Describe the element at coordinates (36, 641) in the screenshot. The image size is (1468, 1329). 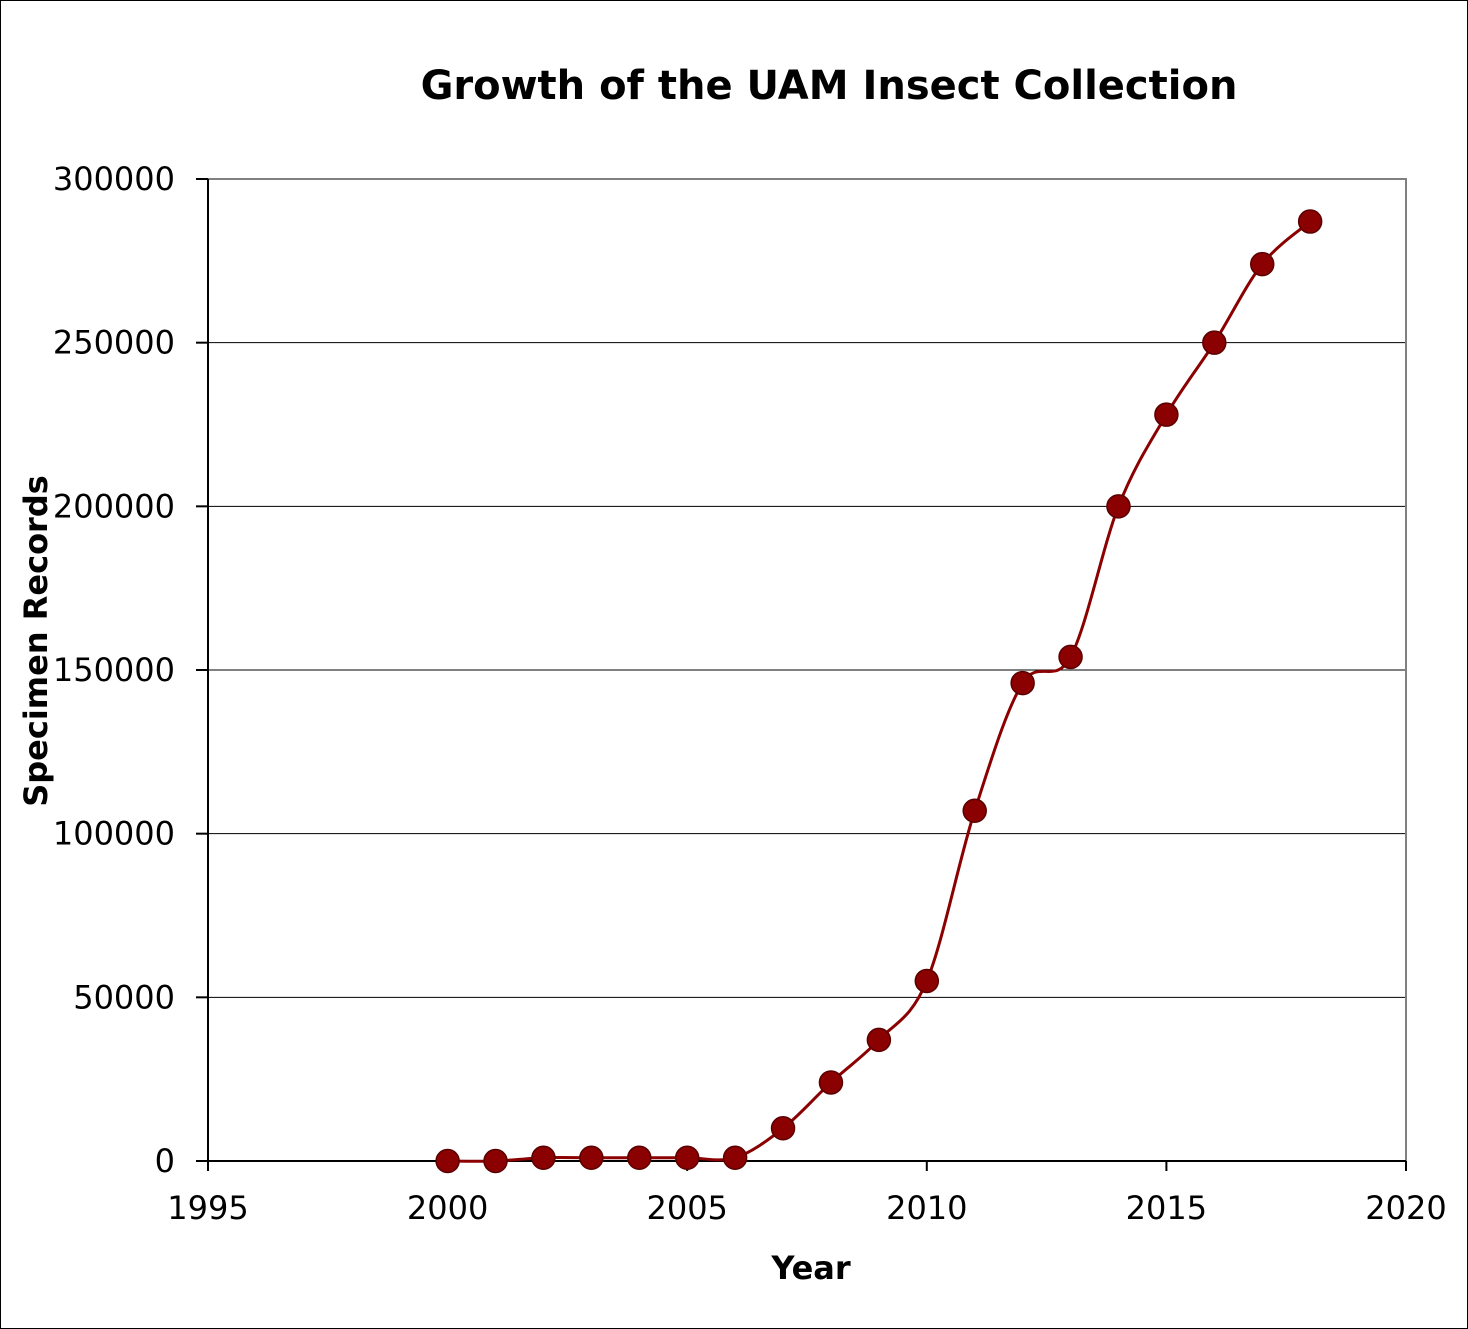
I see `y-axis-title: Specimen Records` at that location.